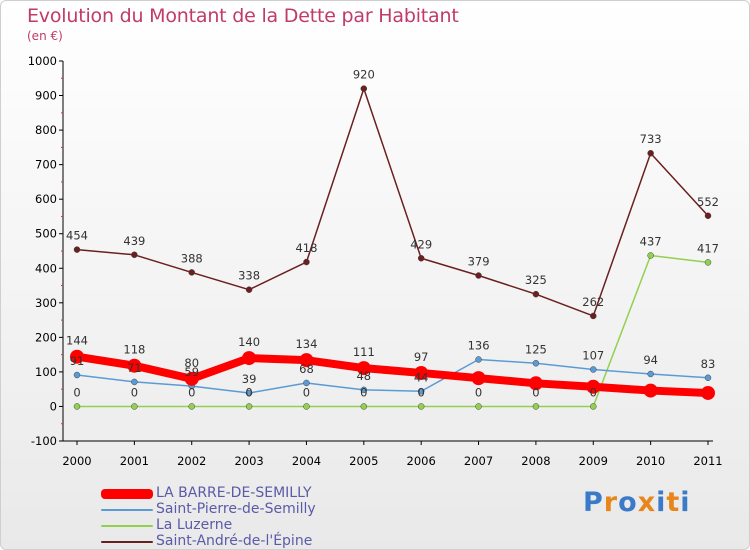 This screenshot has height=550, width=750. What do you see at coordinates (46, 234) in the screenshot?
I see `y-tick-label: 500` at bounding box center [46, 234].